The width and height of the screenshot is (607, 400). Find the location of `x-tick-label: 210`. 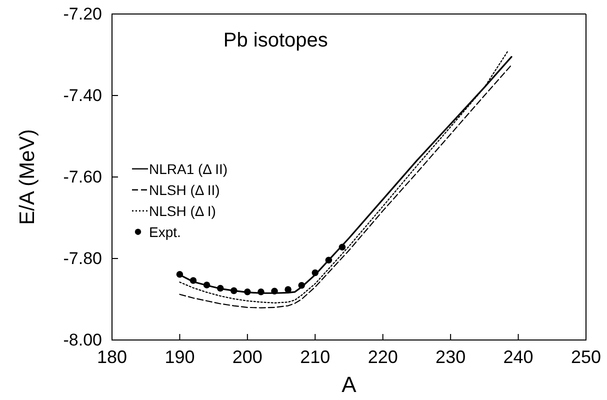

x-tick-label: 210 is located at coordinates (315, 356).